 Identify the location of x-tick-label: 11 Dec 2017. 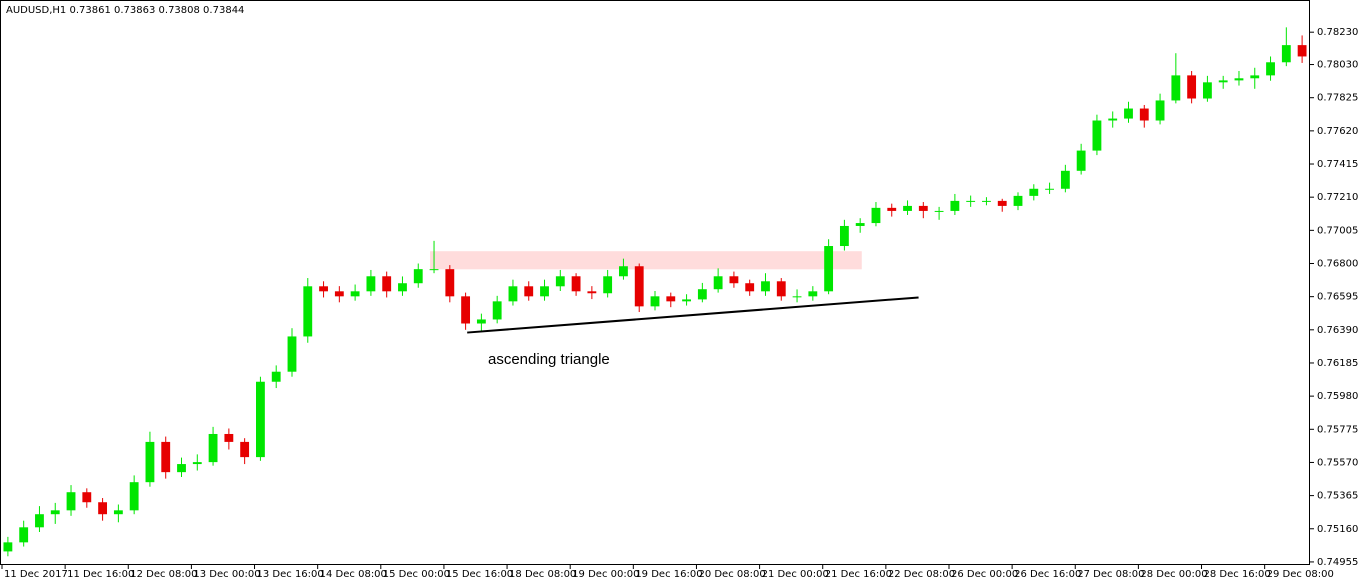
(36, 574).